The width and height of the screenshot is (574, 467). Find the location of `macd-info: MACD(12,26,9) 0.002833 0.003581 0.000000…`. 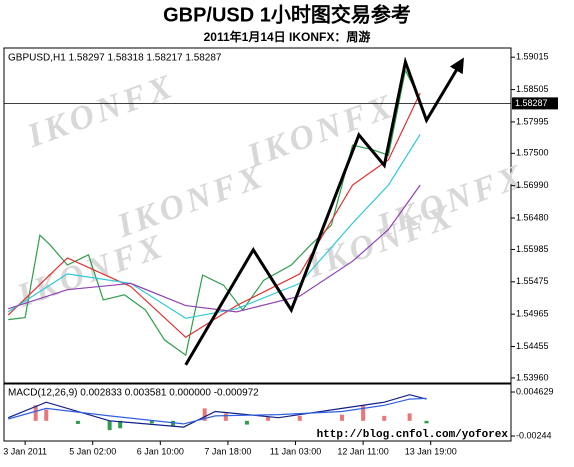

macd-info: MACD(12,26,9) 0.002833 0.003581 0.000000… is located at coordinates (133, 393).